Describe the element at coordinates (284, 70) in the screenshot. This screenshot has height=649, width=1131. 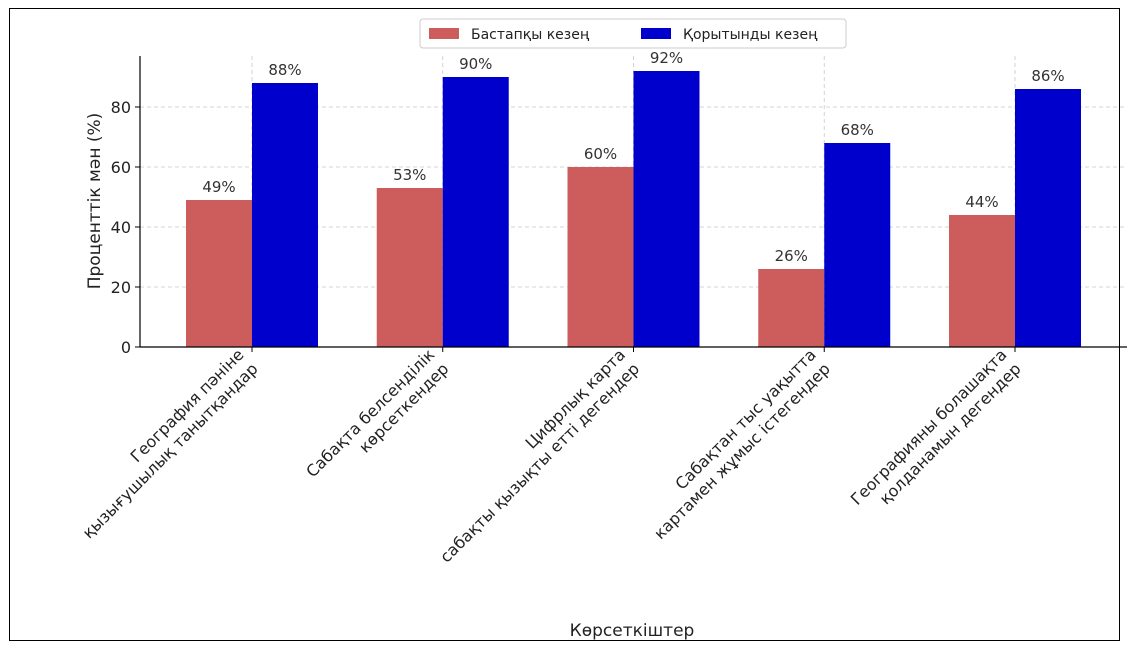
I see `data-label-final: 88%` at that location.